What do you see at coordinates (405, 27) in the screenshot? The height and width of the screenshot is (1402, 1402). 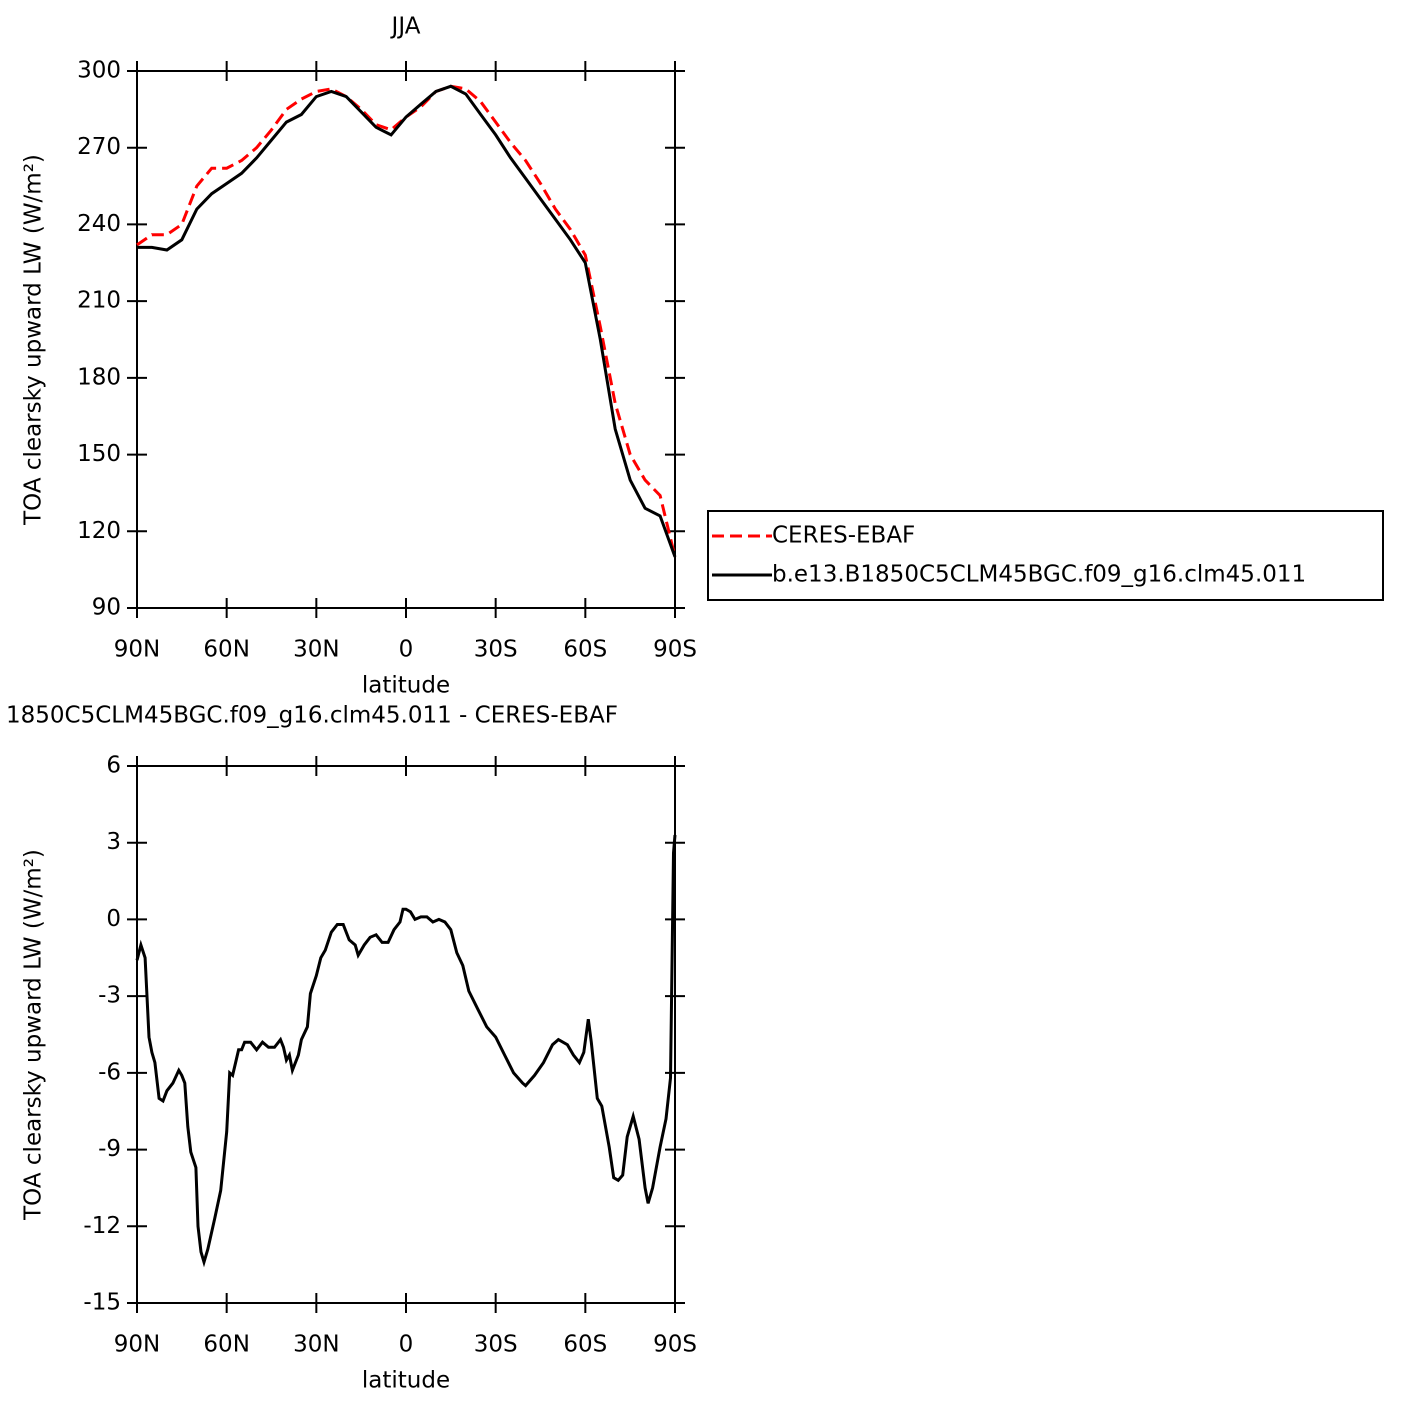 I see `chart-title: JJA` at bounding box center [405, 27].